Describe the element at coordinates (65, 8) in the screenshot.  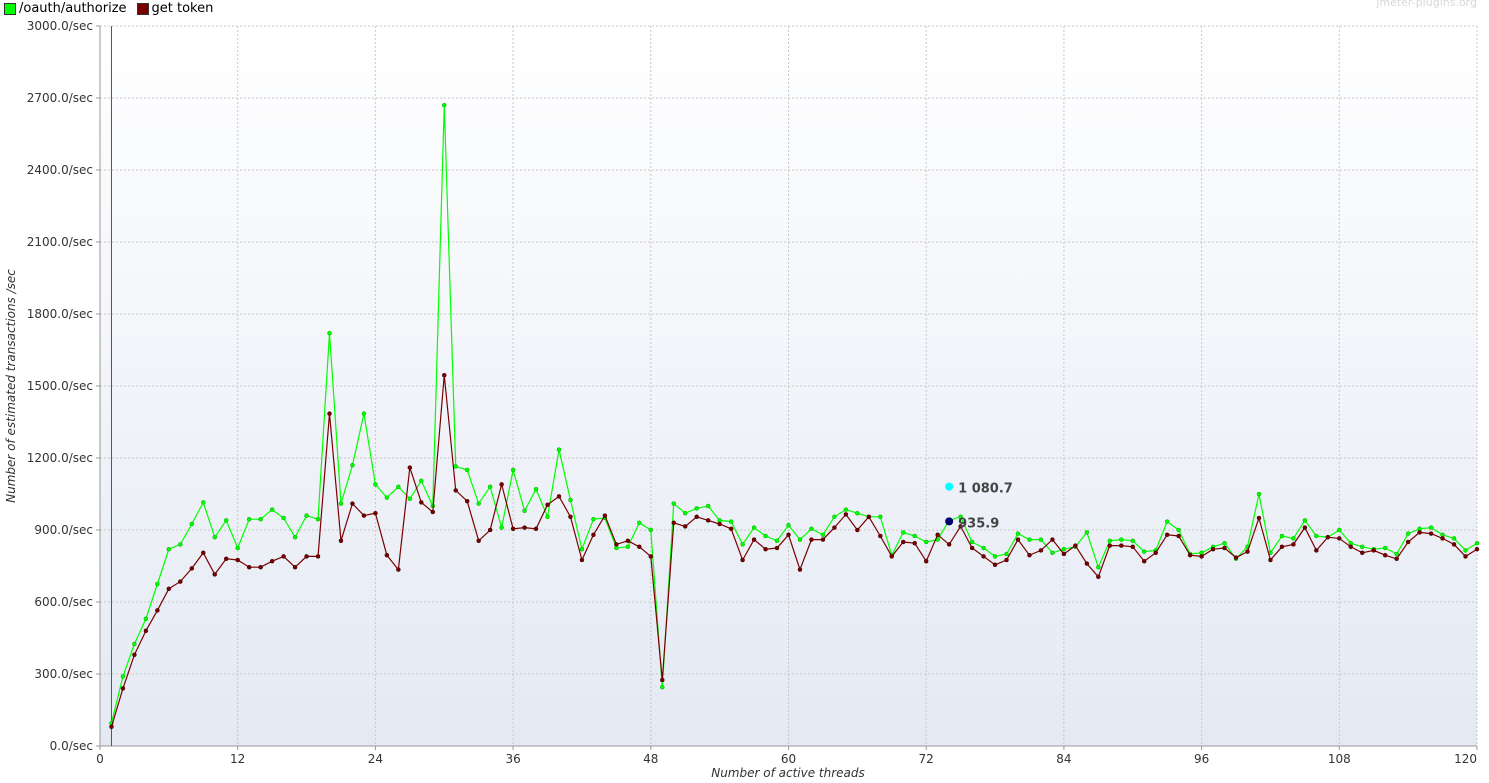
I see `legend-item-oauth-authorize: /oauth/authorize` at that location.